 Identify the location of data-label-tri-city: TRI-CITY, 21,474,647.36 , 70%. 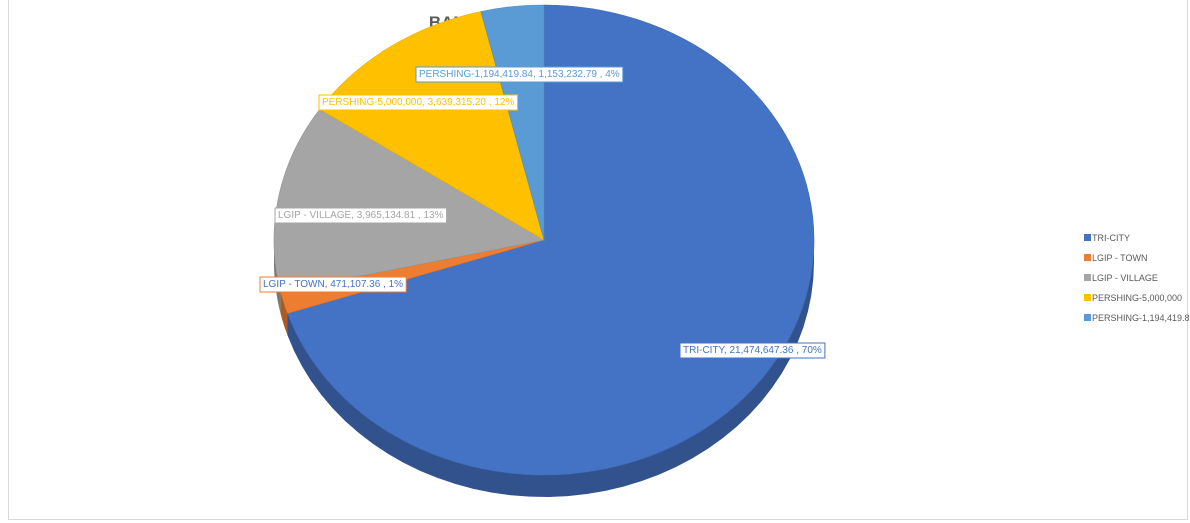
(752, 350).